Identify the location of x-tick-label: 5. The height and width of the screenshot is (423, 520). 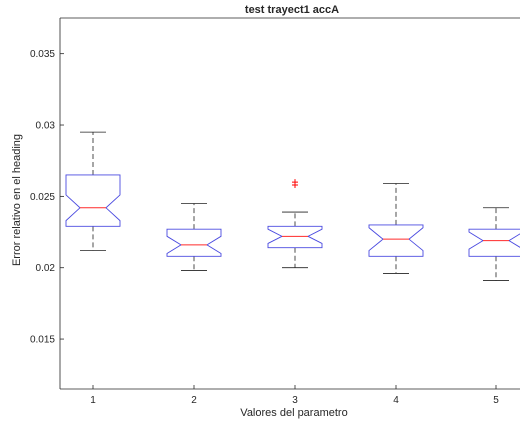
(496, 400).